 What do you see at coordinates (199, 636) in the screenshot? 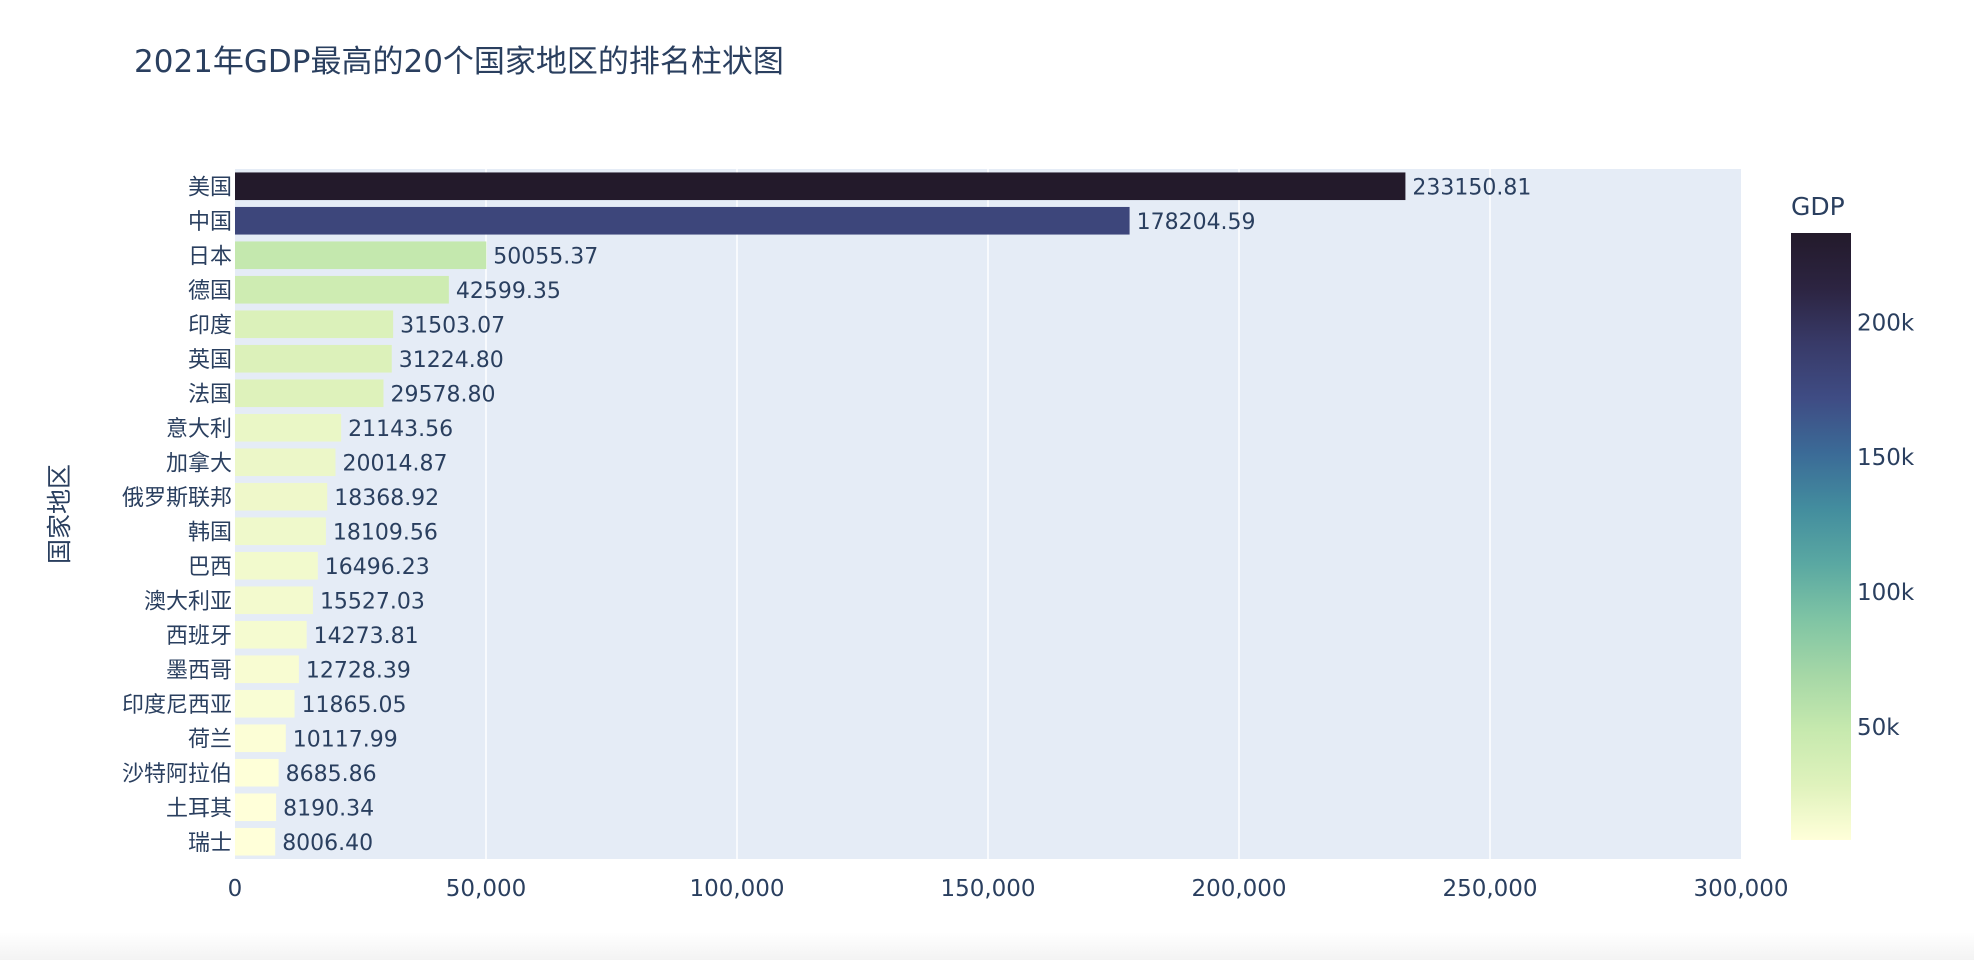
I see `category-label: 西班牙` at bounding box center [199, 636].